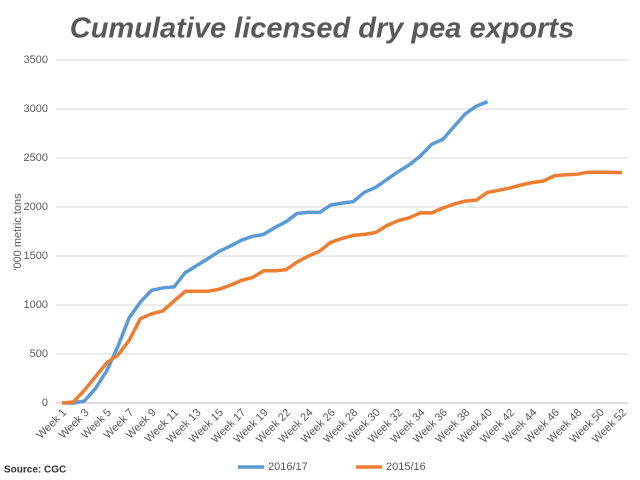 Image resolution: width=640 pixels, height=480 pixels. Describe the element at coordinates (39, 354) in the screenshot. I see `y-tick-label: 500` at that location.